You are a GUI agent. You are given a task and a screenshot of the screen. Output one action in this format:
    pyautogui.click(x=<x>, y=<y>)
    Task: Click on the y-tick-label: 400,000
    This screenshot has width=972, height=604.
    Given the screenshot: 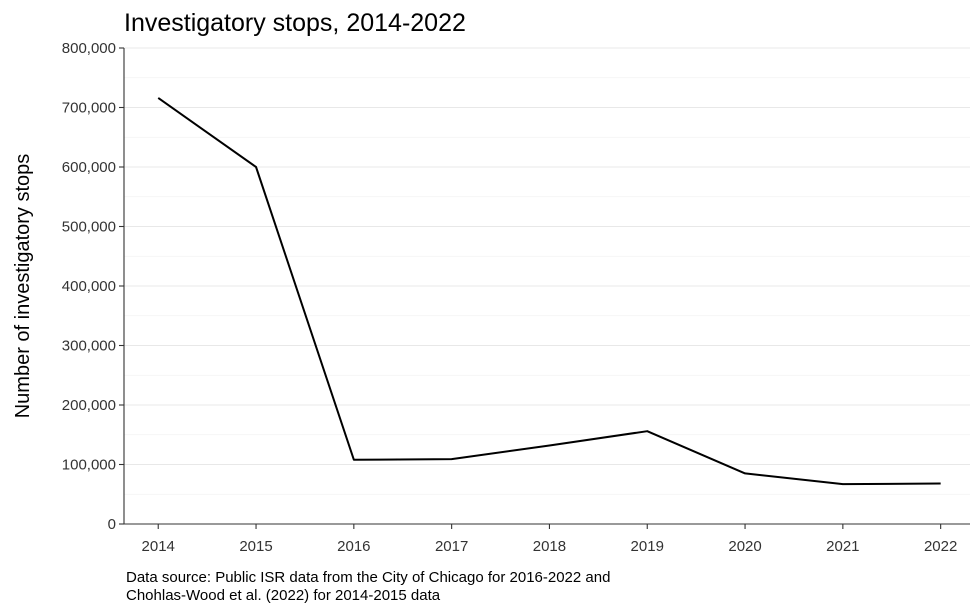 What is the action you would take?
    pyautogui.click(x=89, y=286)
    